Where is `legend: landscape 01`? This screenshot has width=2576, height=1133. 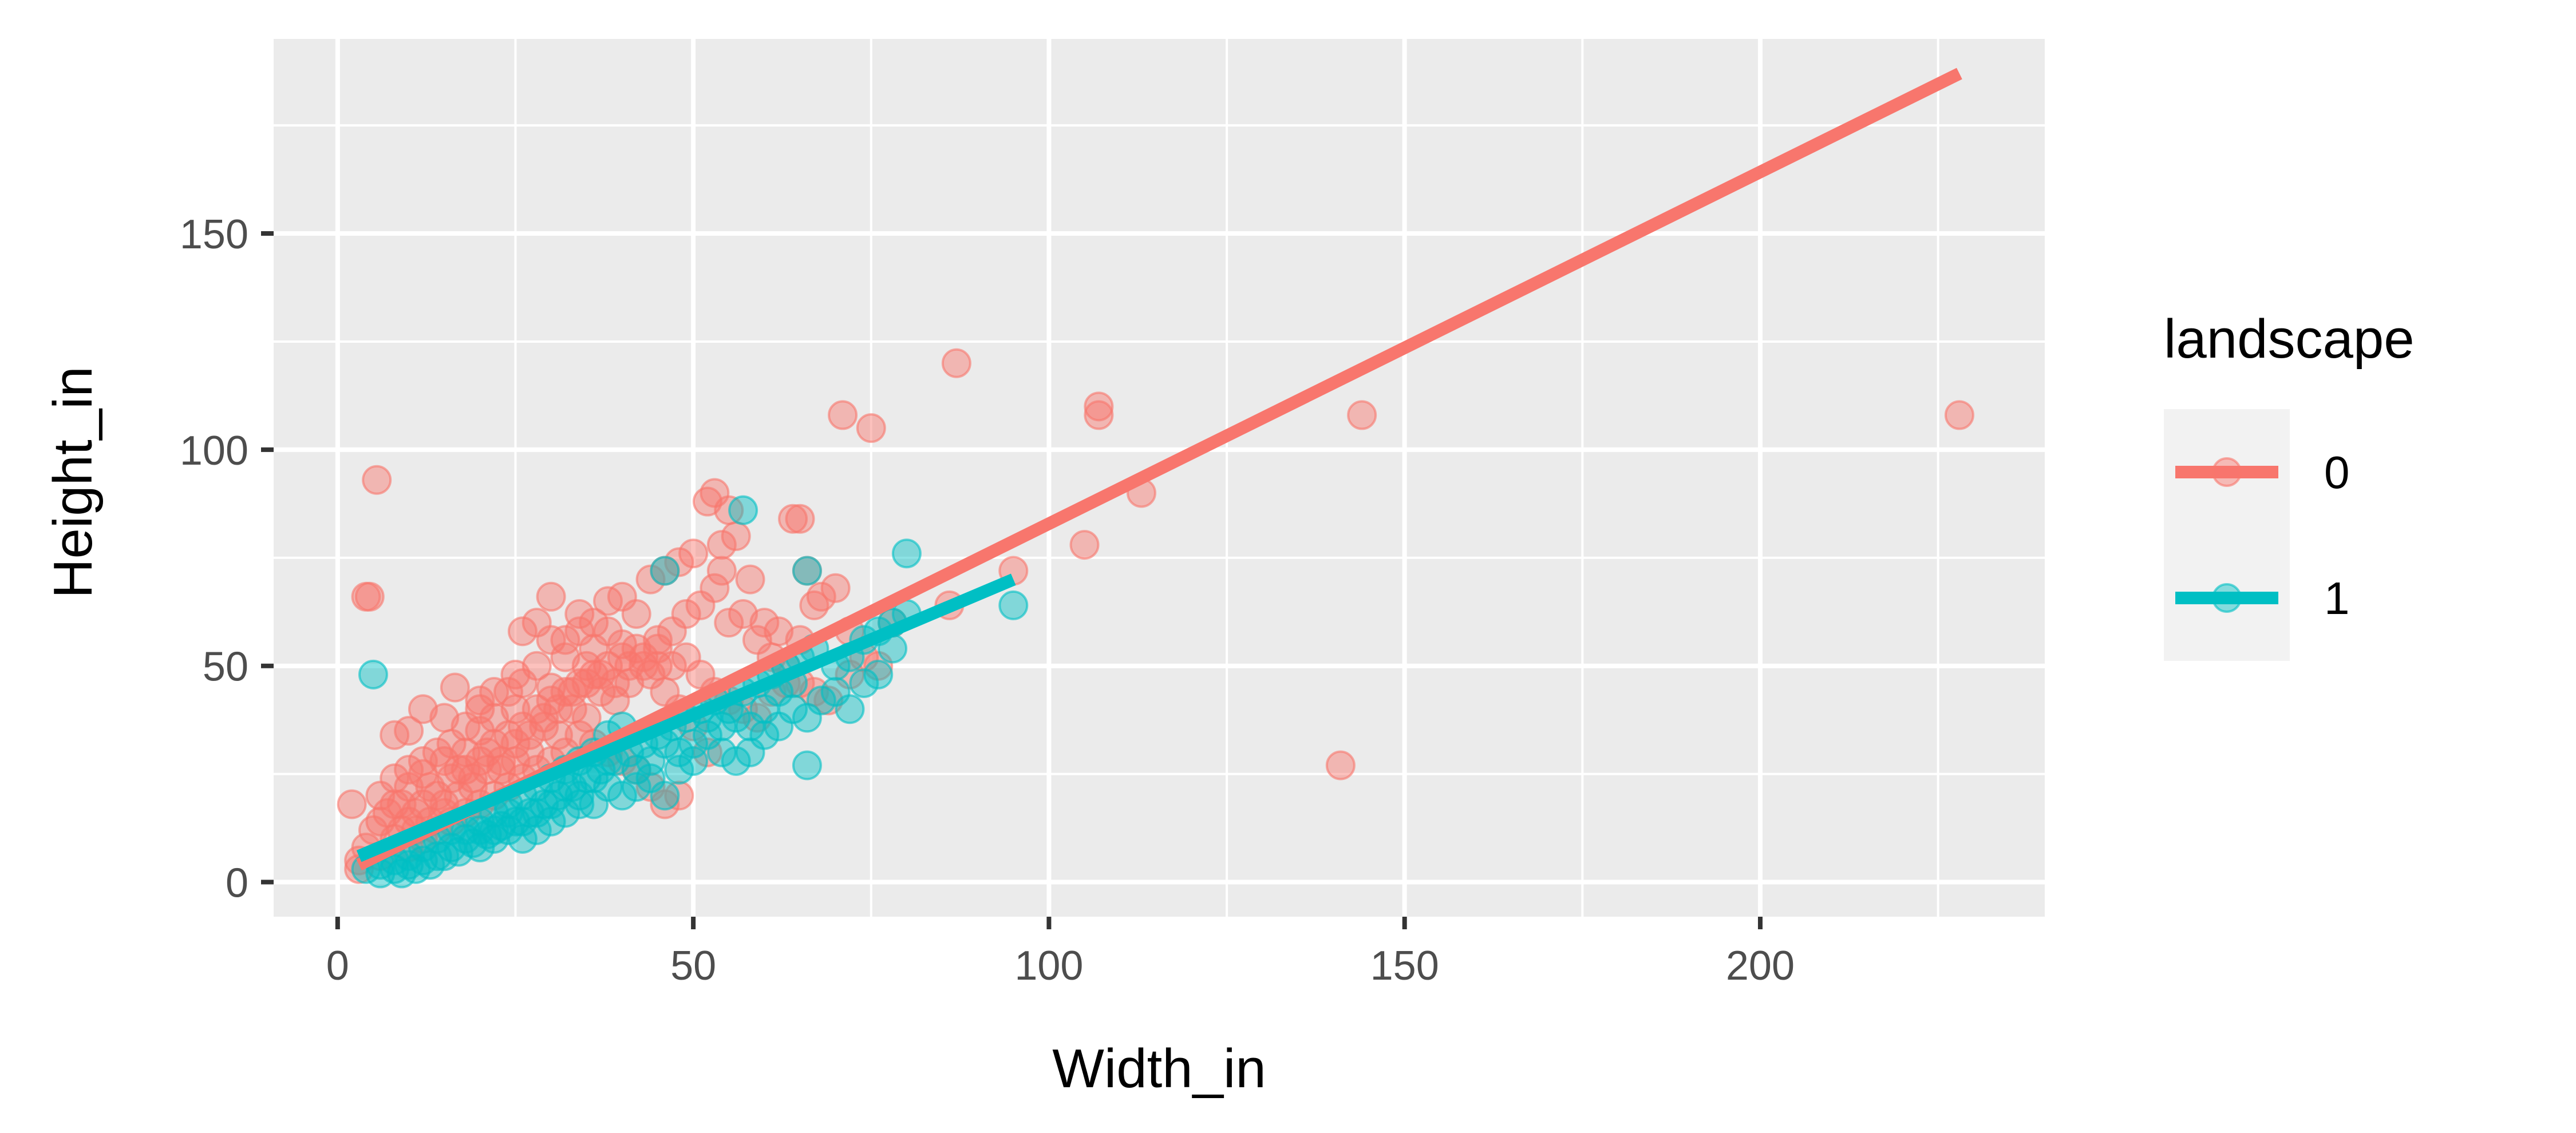
legend: landscape 01 is located at coordinates (2289, 484).